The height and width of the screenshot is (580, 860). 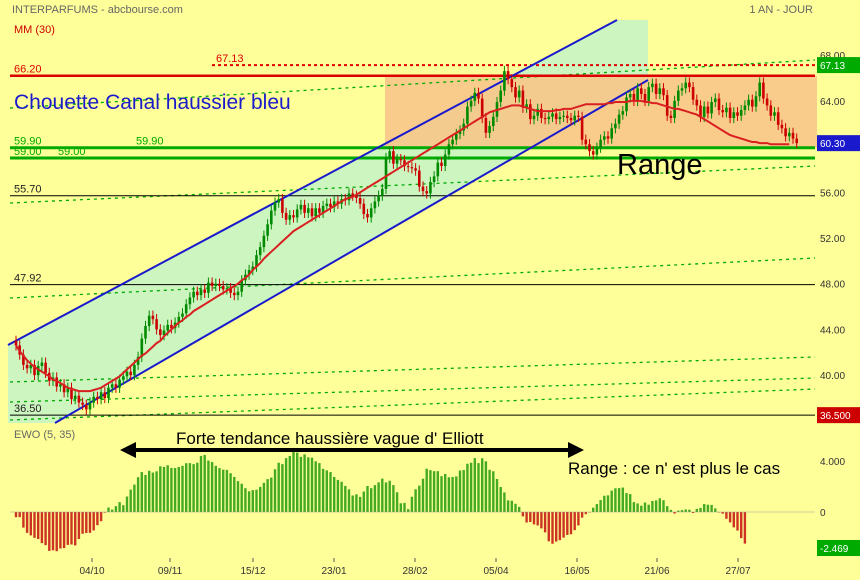 What do you see at coordinates (737, 571) in the screenshot?
I see `x-tick-label: 27/07` at bounding box center [737, 571].